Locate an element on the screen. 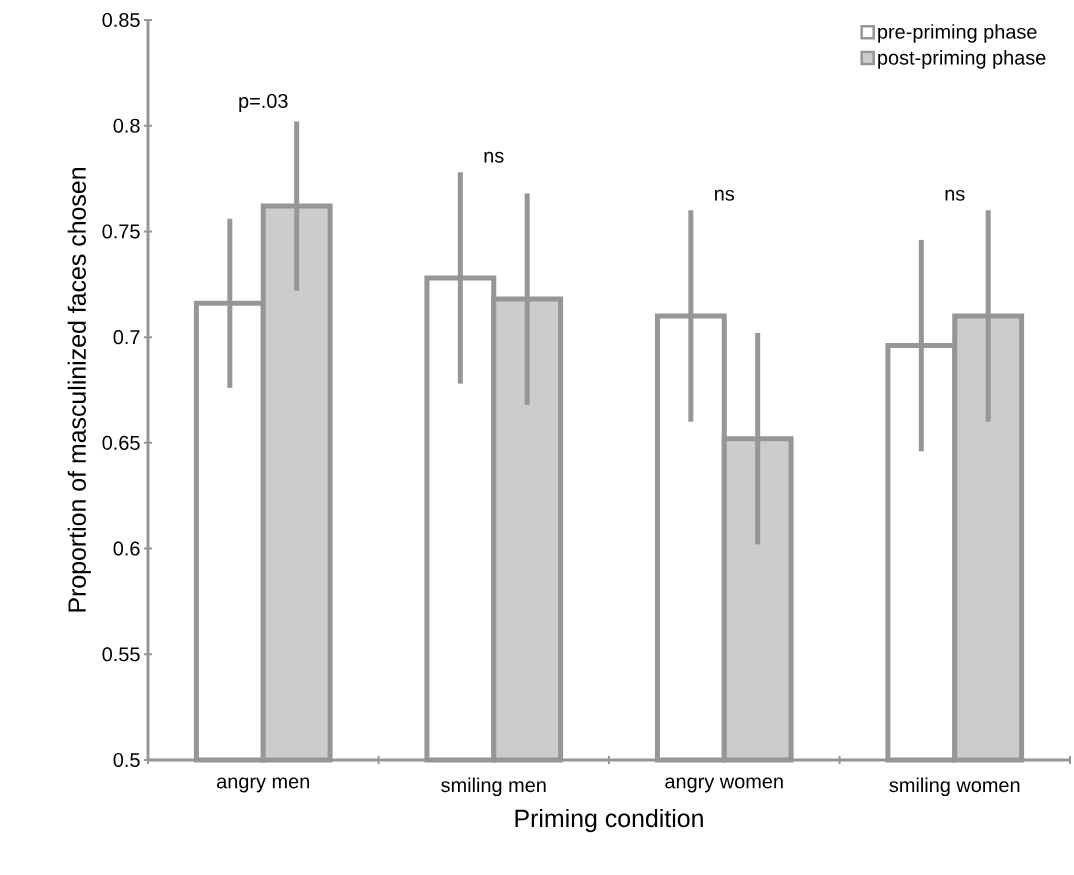  x-tick-label: angry men is located at coordinates (263, 785).